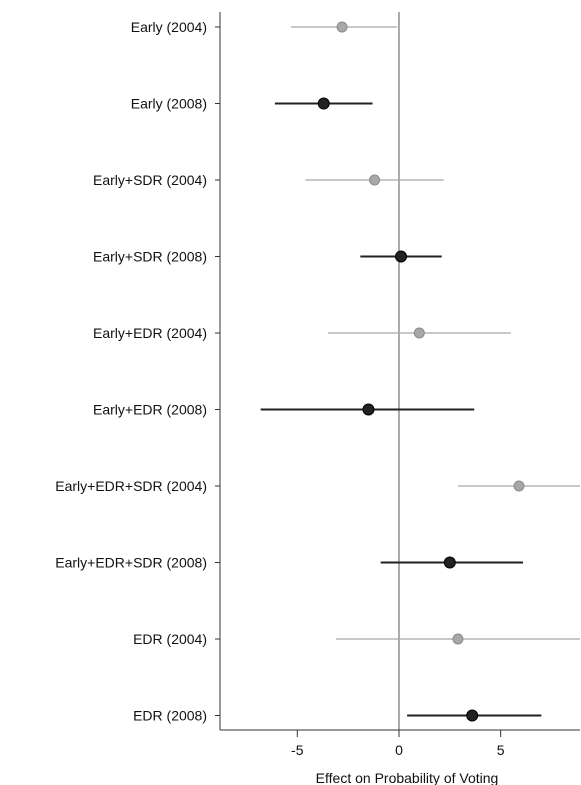 This screenshot has height=785, width=581. What do you see at coordinates (169, 27) in the screenshot?
I see `category-label: Early (2004)` at bounding box center [169, 27].